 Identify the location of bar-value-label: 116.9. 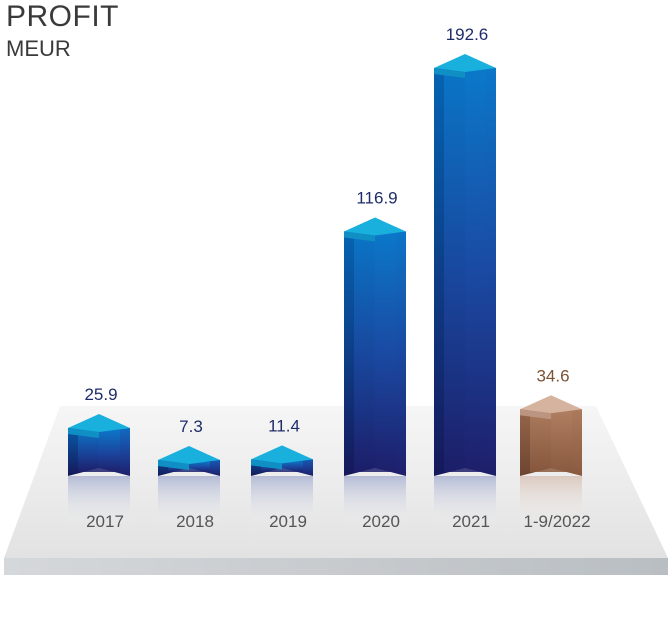
(376, 197).